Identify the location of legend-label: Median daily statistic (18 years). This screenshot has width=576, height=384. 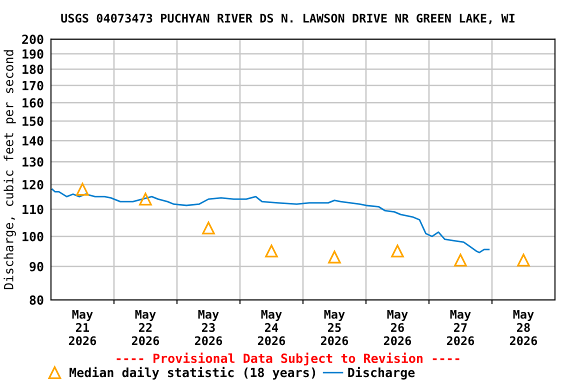
(193, 373).